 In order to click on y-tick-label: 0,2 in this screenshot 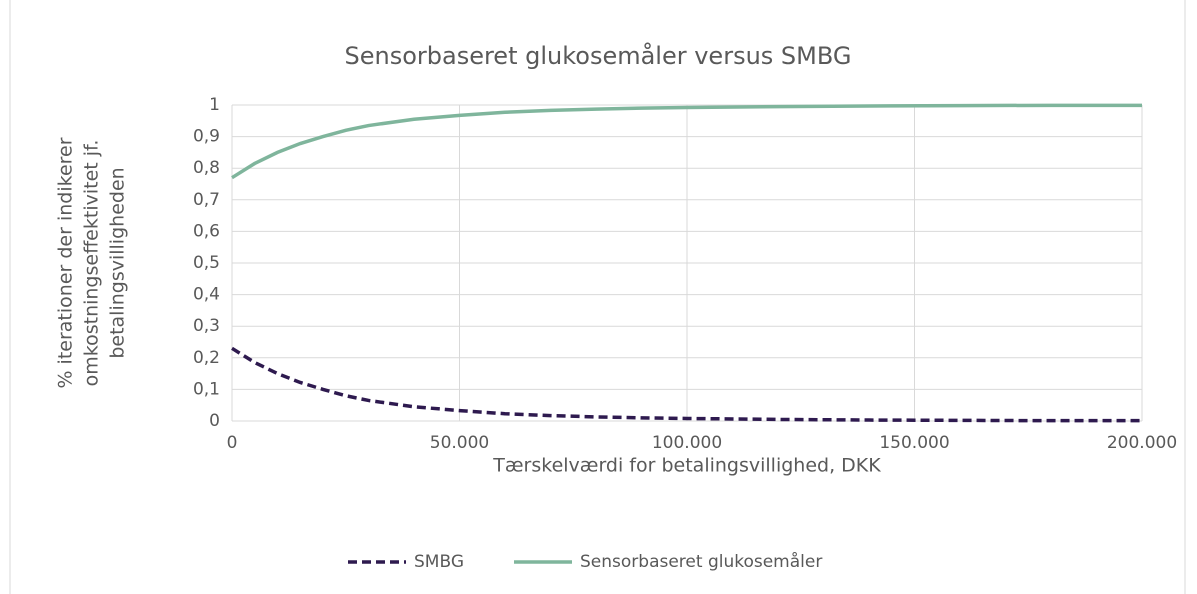, I will do `click(206, 358)`.